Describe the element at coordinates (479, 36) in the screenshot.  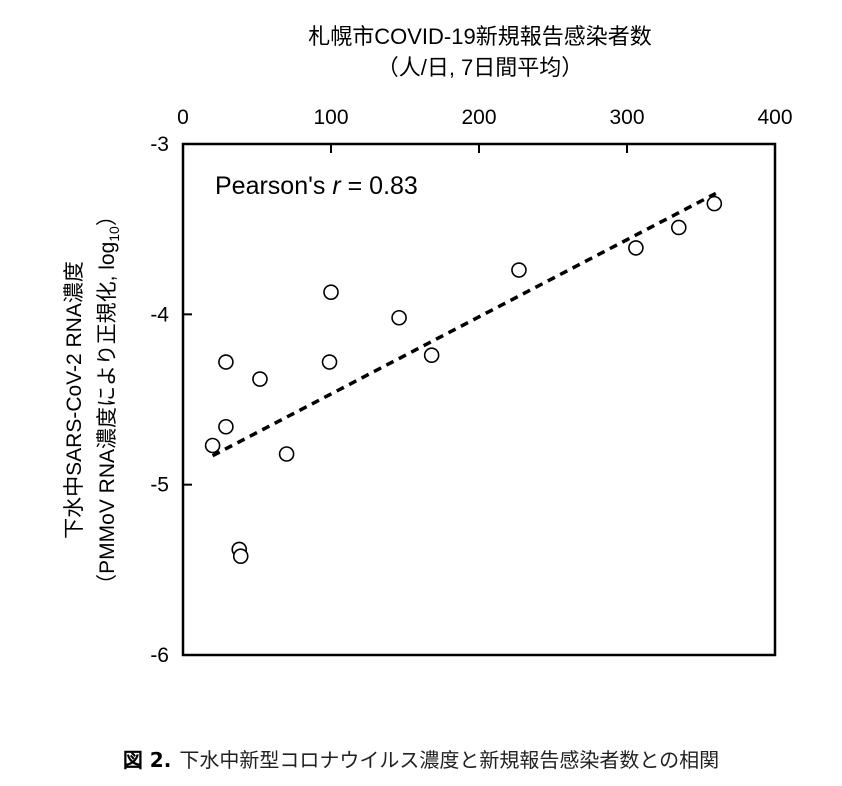
I see `chart-title: 札幌市COVID-19新規報告感染者数` at that location.